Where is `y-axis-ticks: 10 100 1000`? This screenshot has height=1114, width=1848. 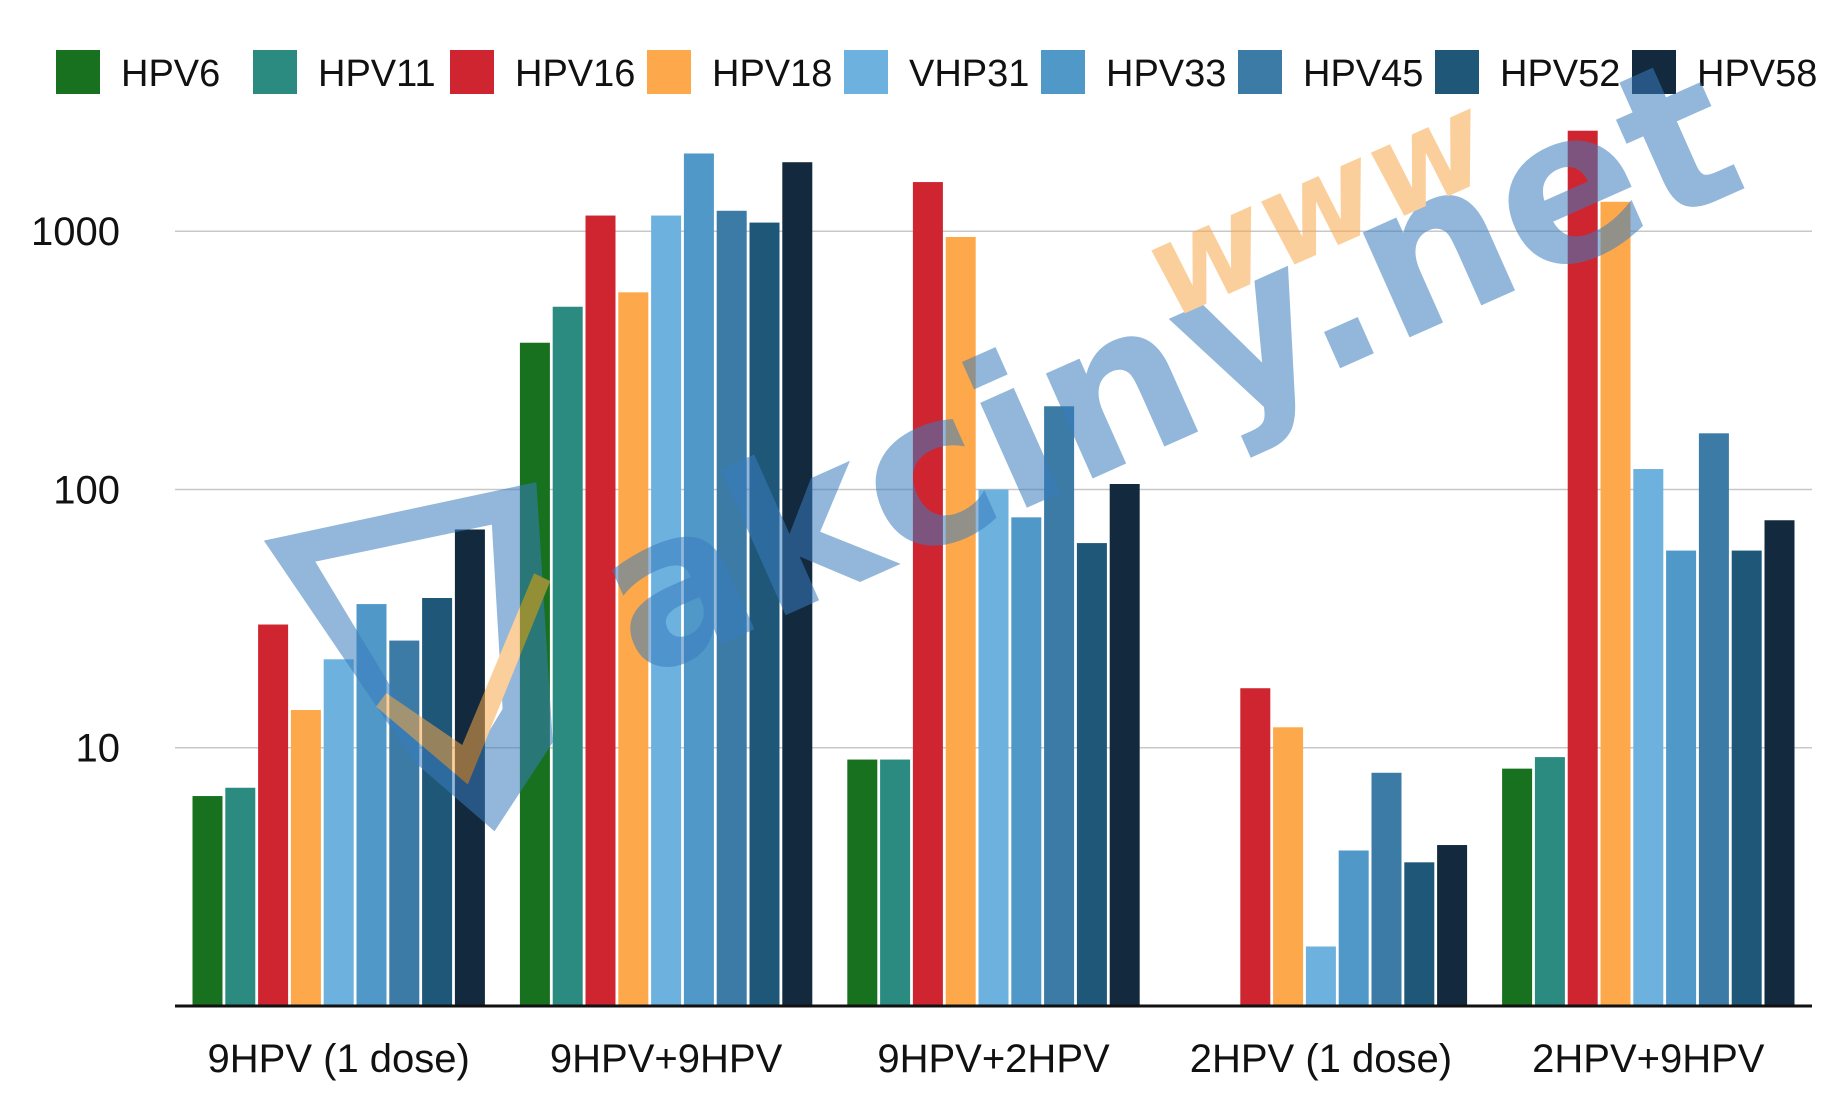 y-axis-ticks: 10 100 1000 is located at coordinates (75, 490).